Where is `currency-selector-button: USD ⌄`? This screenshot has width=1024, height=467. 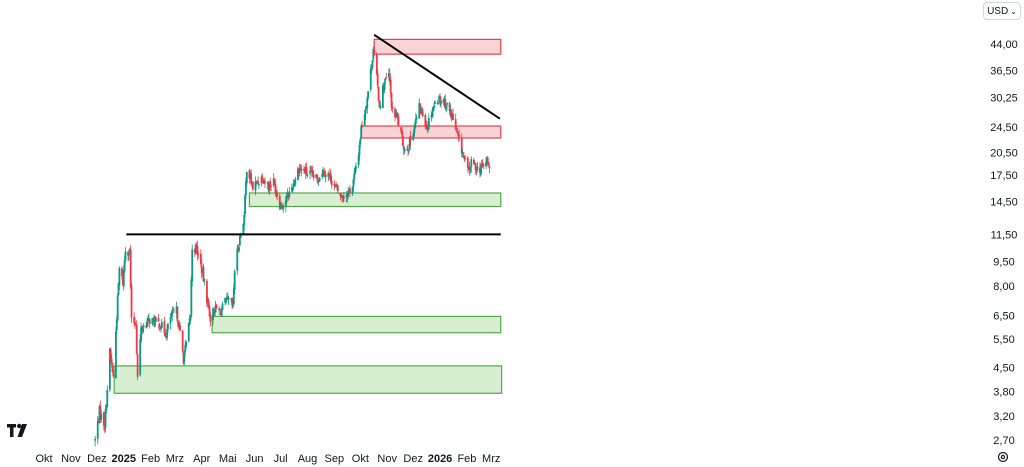
currency-selector-button: USD ⌄ is located at coordinates (1002, 11).